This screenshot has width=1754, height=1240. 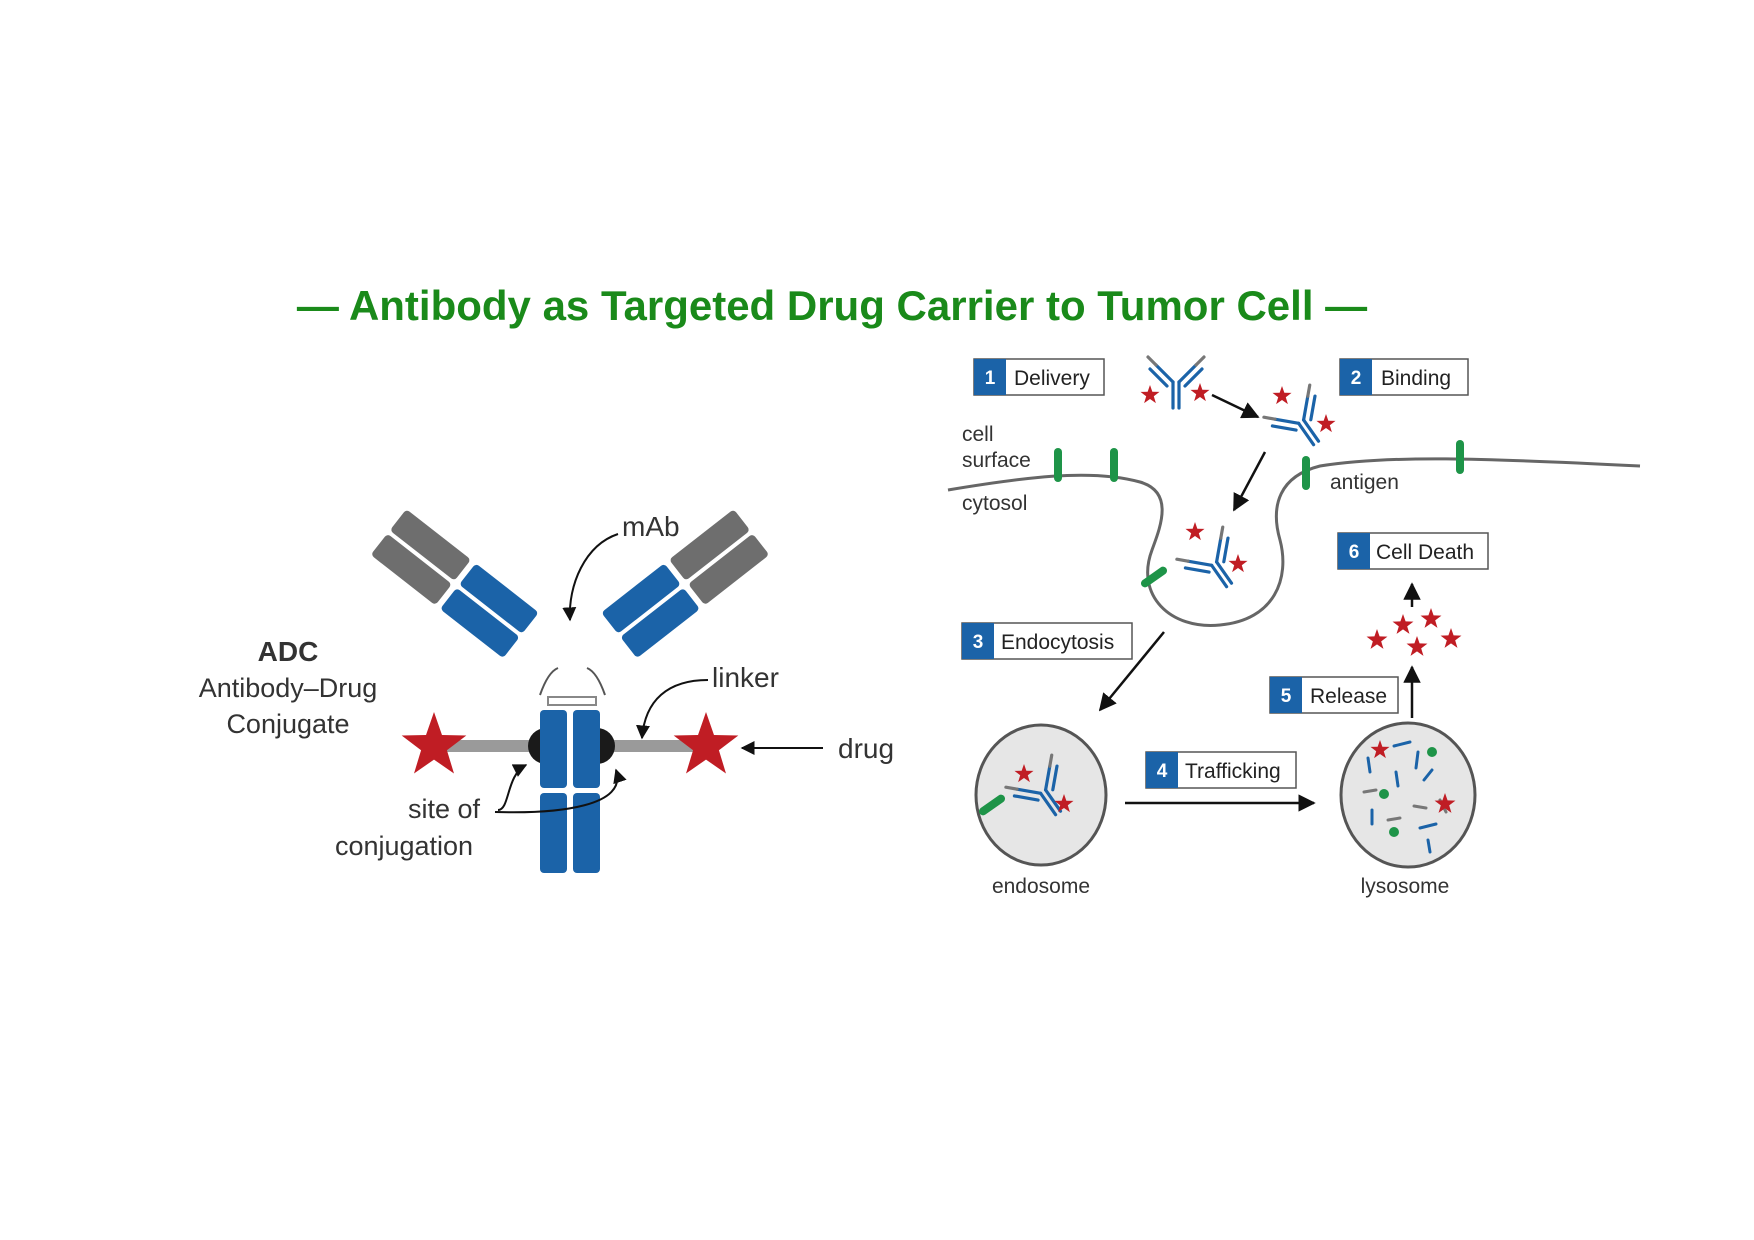 What do you see at coordinates (1408, 795) in the screenshot?
I see `lysosome-vesicle` at bounding box center [1408, 795].